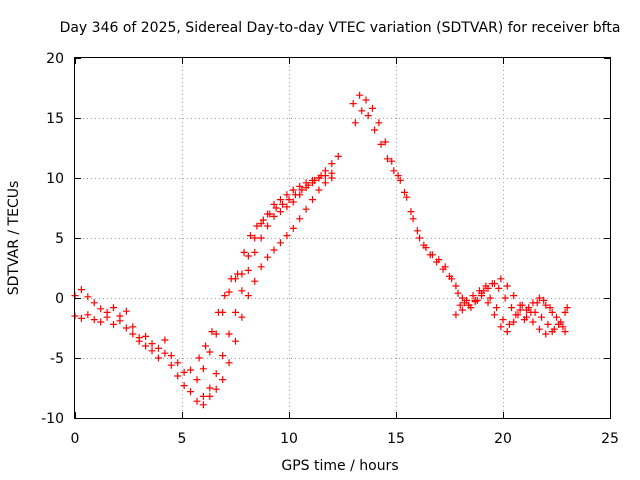 Image resolution: width=640 pixels, height=480 pixels. What do you see at coordinates (345, 439) in the screenshot?
I see `x-tick-labels: 0 5 10 15 20 25` at bounding box center [345, 439].